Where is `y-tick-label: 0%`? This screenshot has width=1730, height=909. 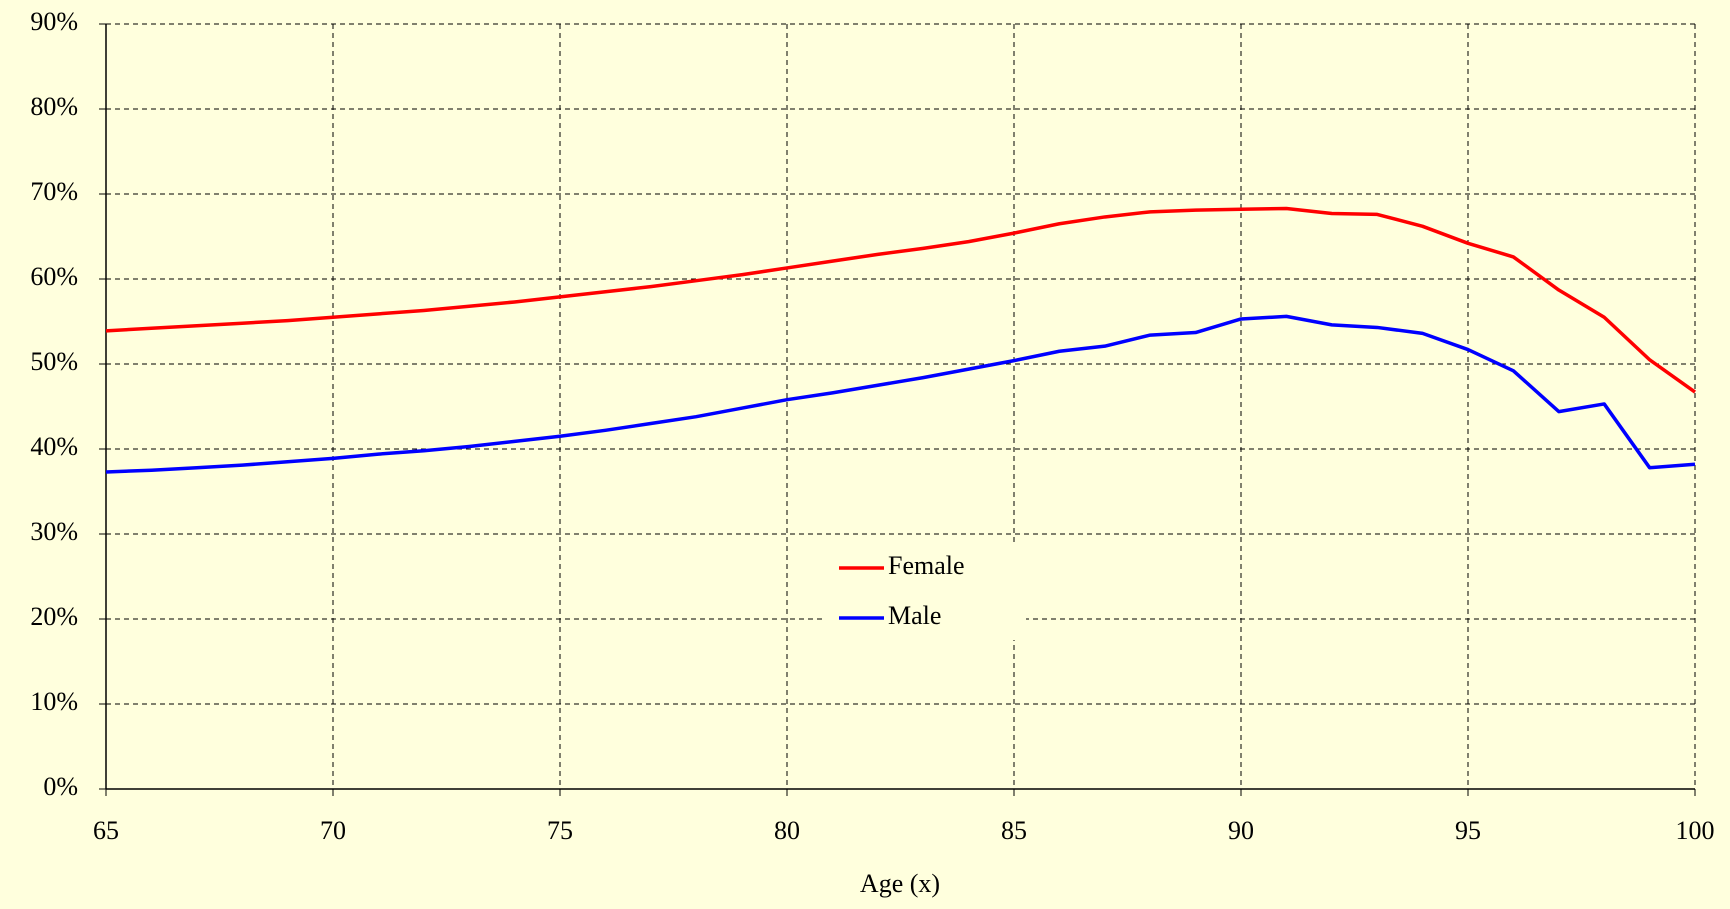 y-tick-label: 0% is located at coordinates (60, 786).